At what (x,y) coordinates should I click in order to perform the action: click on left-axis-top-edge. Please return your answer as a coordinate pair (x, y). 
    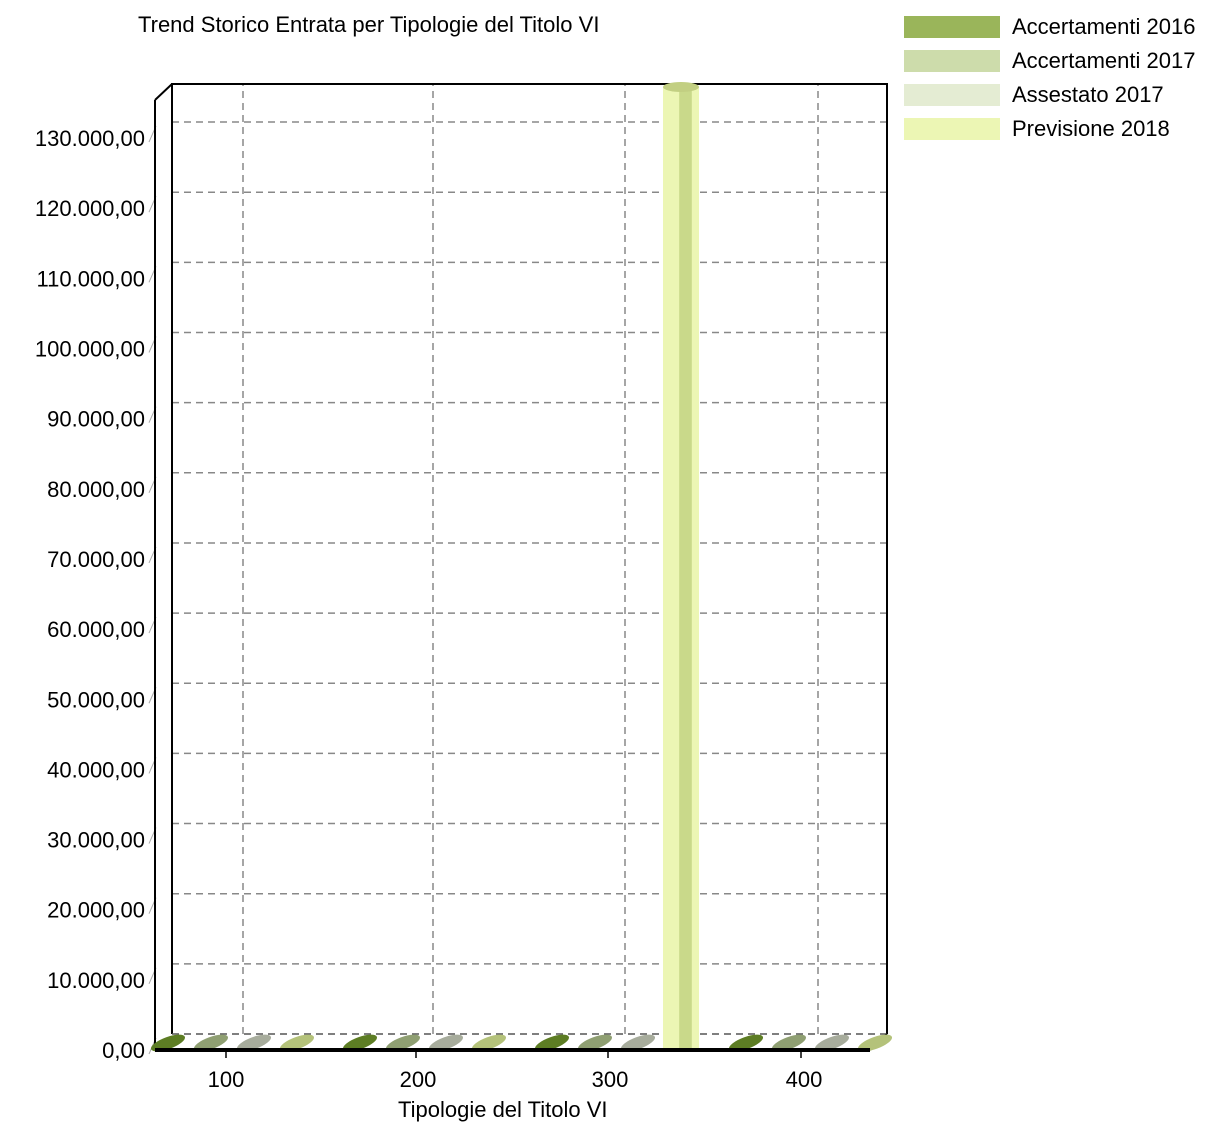
    Looking at the image, I should click on (163, 92).